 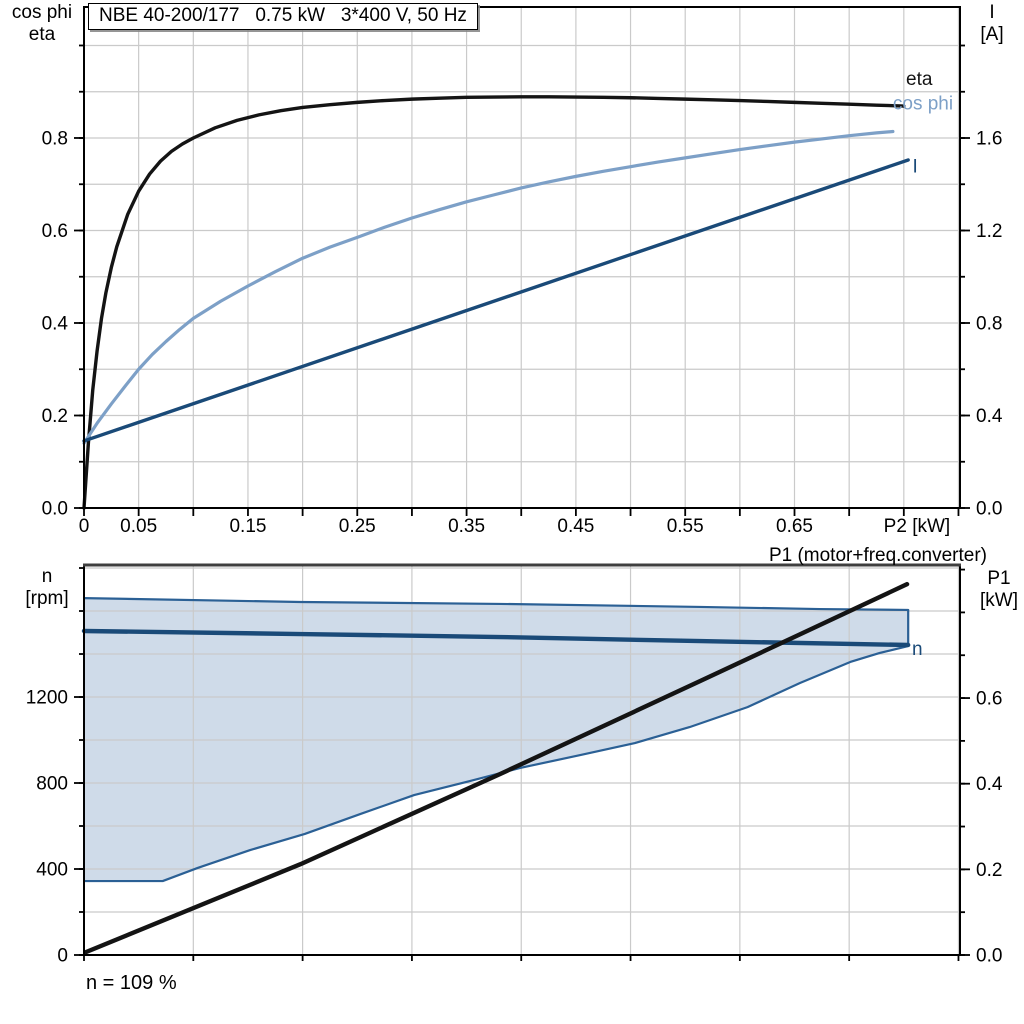 What do you see at coordinates (131, 983) in the screenshot?
I see `speed-percentage-note: n = 109 %` at bounding box center [131, 983].